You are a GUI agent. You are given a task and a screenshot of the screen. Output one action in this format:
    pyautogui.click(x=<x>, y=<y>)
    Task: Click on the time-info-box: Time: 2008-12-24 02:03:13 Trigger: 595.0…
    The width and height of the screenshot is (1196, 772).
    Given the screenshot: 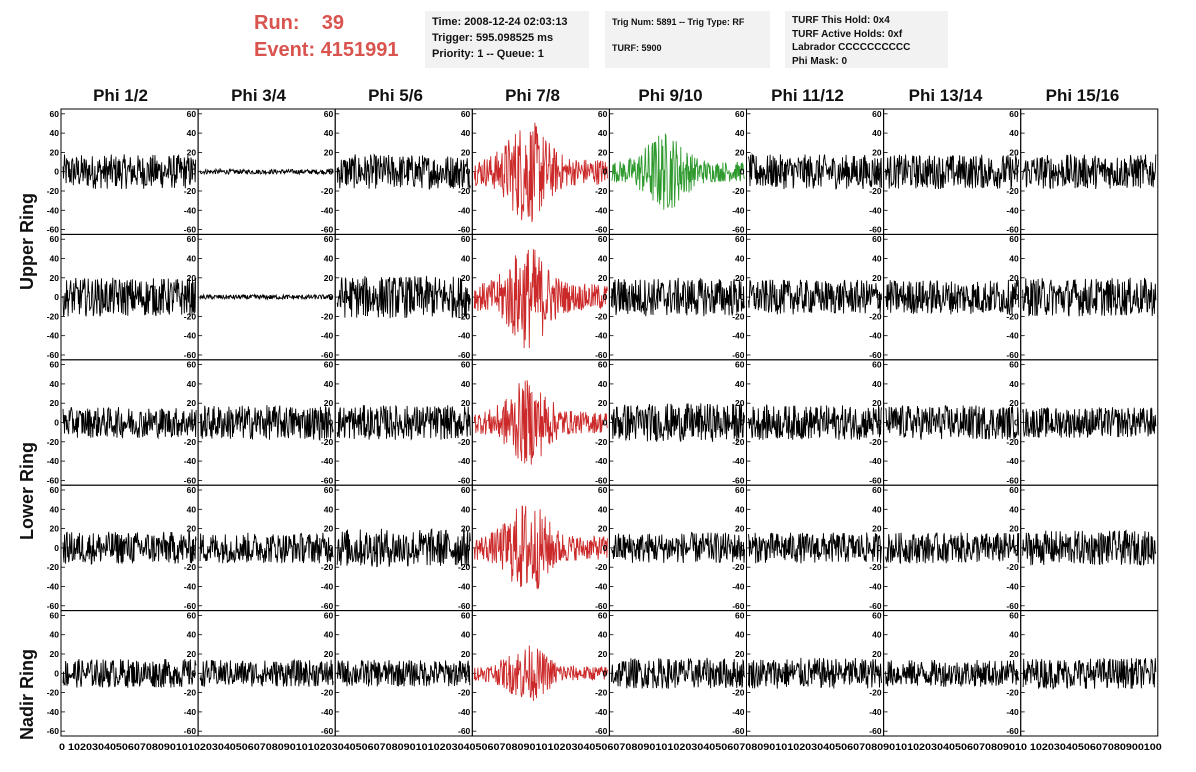 What is the action you would take?
    pyautogui.click(x=507, y=39)
    